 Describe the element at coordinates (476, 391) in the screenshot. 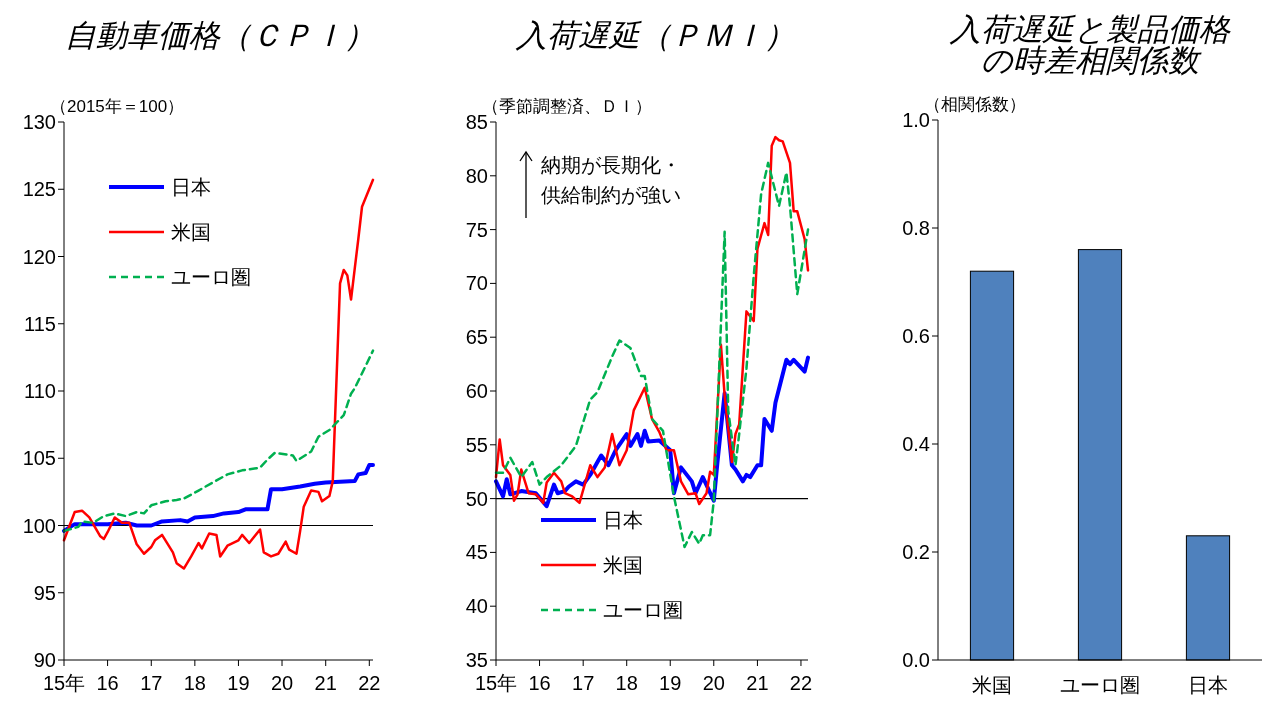

I see `y-tick-label: 60` at that location.